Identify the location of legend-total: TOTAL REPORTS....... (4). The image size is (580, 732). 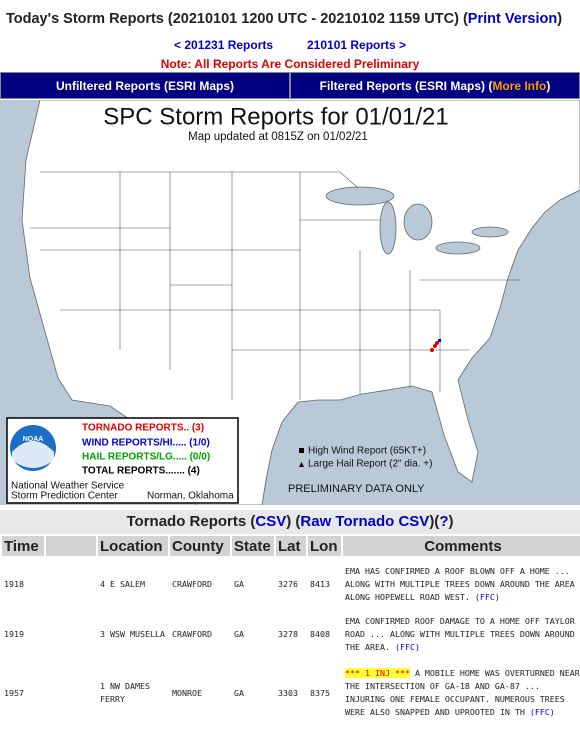
(141, 471).